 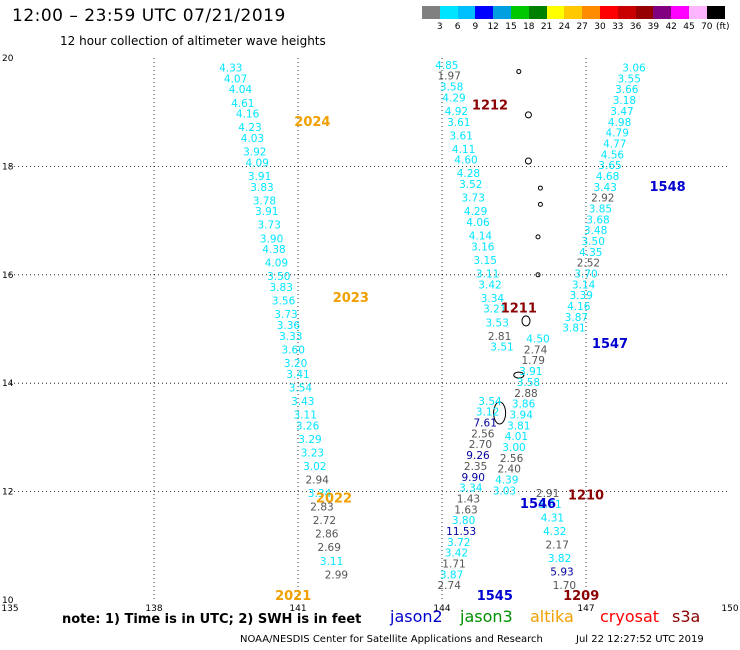 What do you see at coordinates (284, 302) in the screenshot?
I see `swh-value: 3.56` at bounding box center [284, 302].